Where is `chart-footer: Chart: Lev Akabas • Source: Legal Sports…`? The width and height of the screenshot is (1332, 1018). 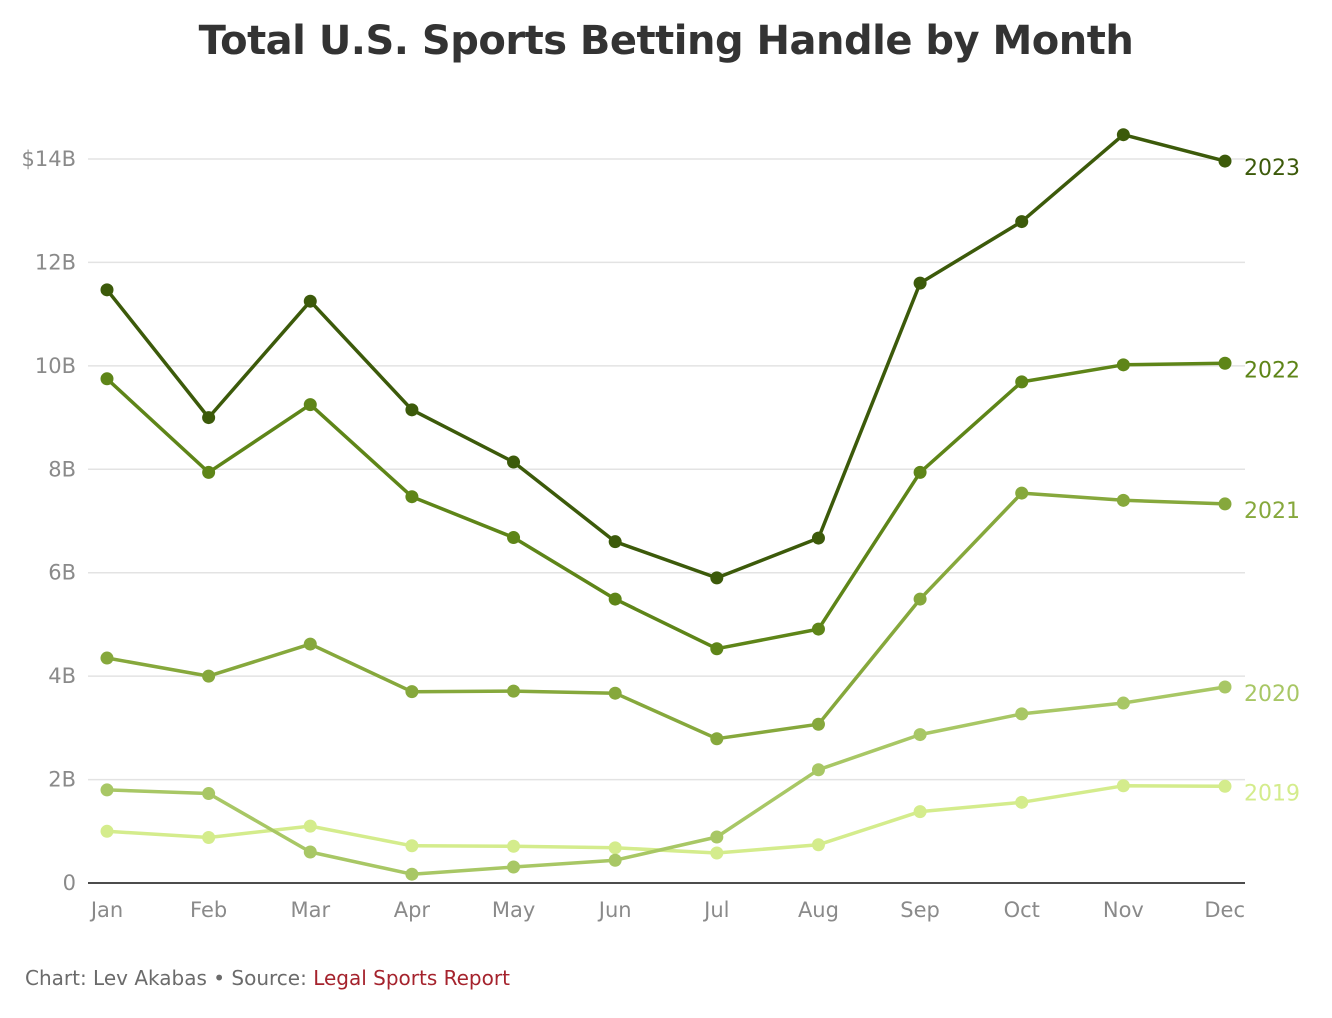
chart-footer: Chart: Lev Akabas • Source: Legal Sports… is located at coordinates (267, 978).